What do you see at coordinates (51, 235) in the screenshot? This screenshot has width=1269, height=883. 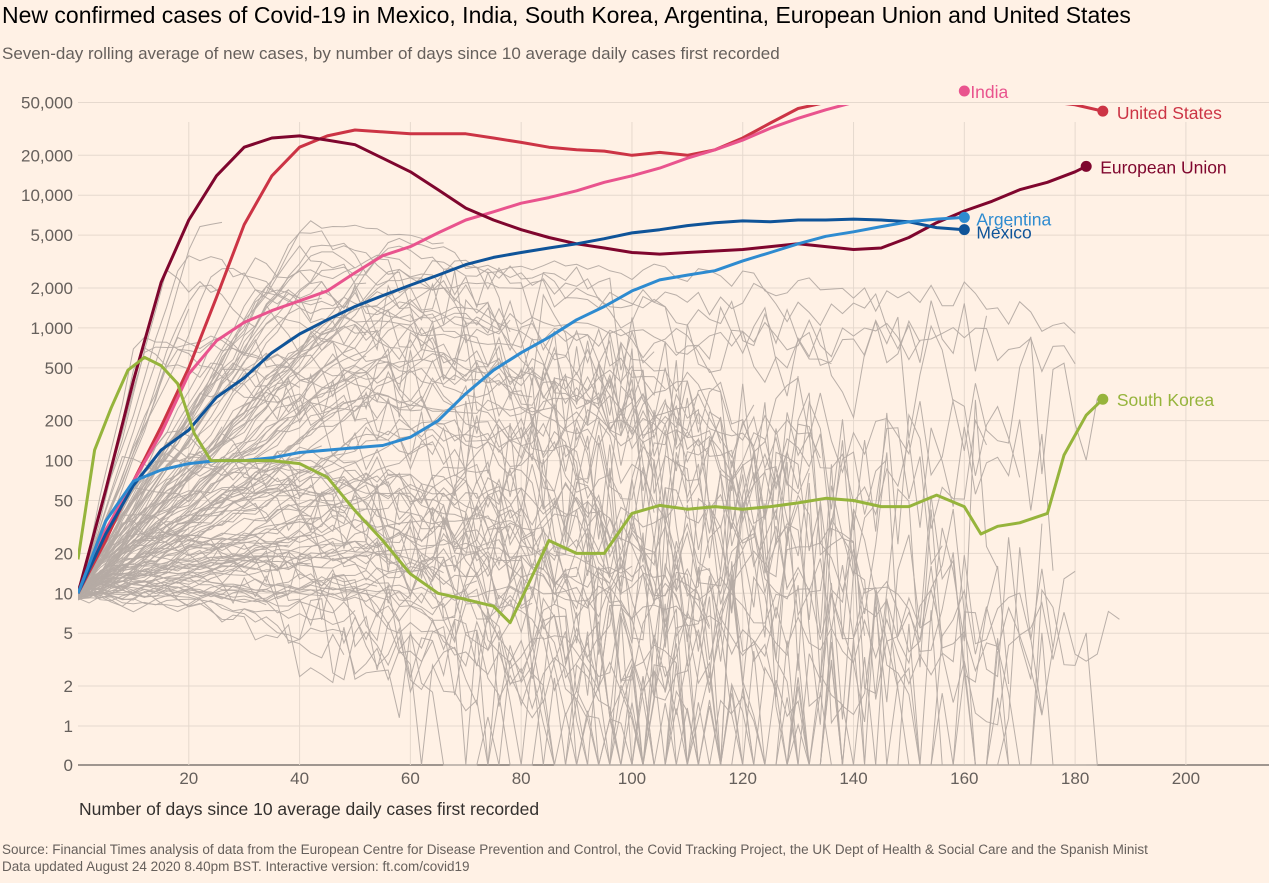 I see `y-tick-label: 5,000` at bounding box center [51, 235].